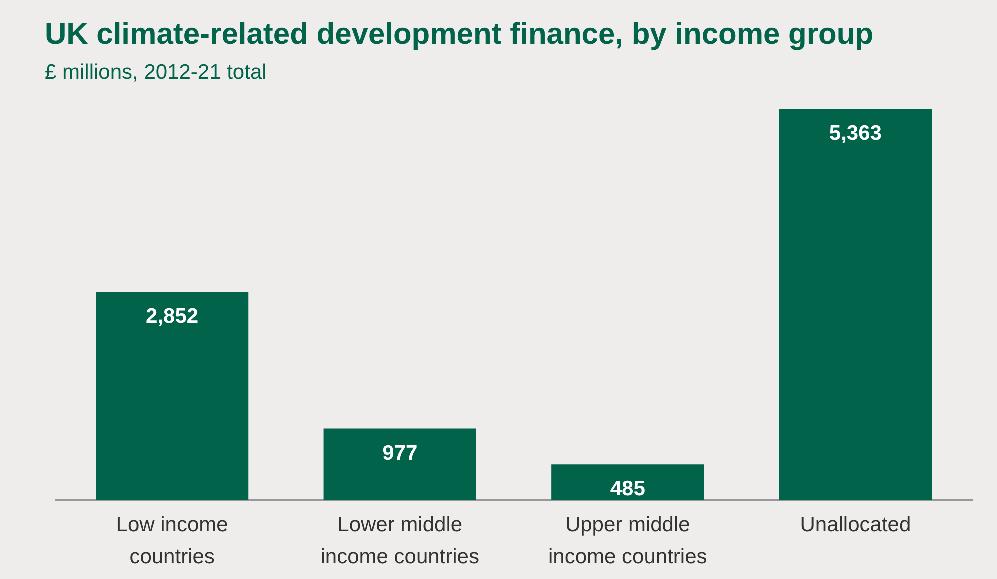  What do you see at coordinates (628, 541) in the screenshot?
I see `x-tick-label: Upper middle income countries` at bounding box center [628, 541].